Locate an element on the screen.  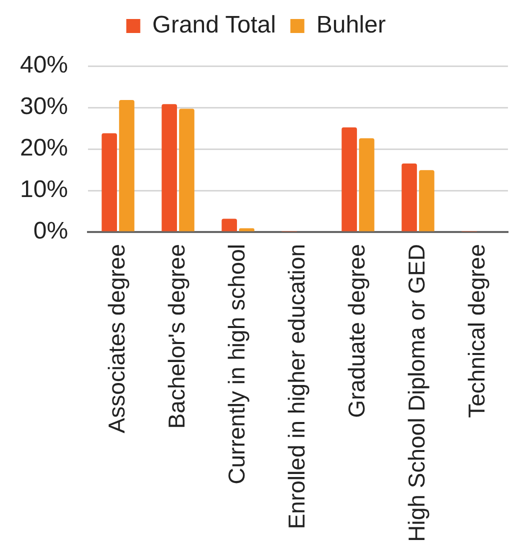
y-tick-label: 20% is located at coordinates (44, 148).